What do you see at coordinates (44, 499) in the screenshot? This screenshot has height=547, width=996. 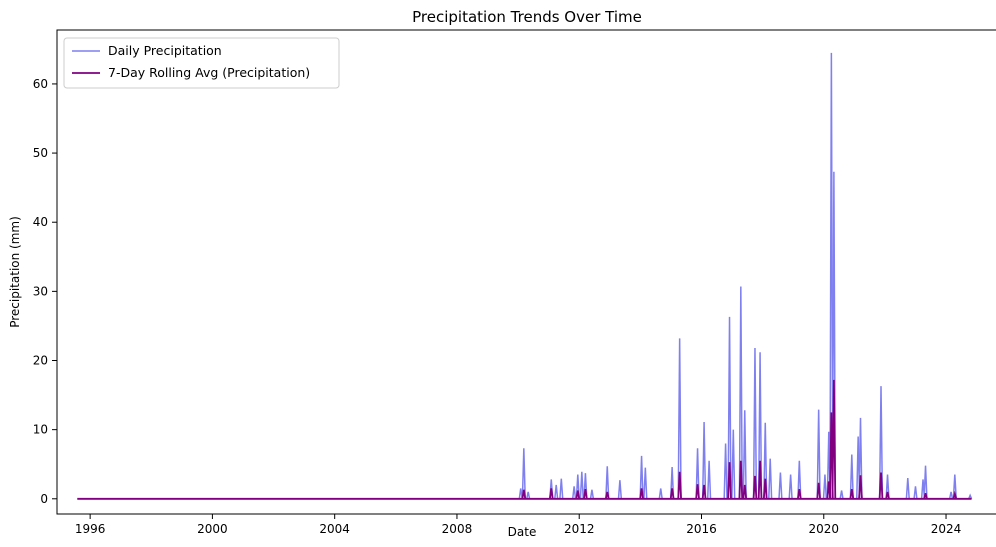 I see `y-tick-label: 0` at bounding box center [44, 499].